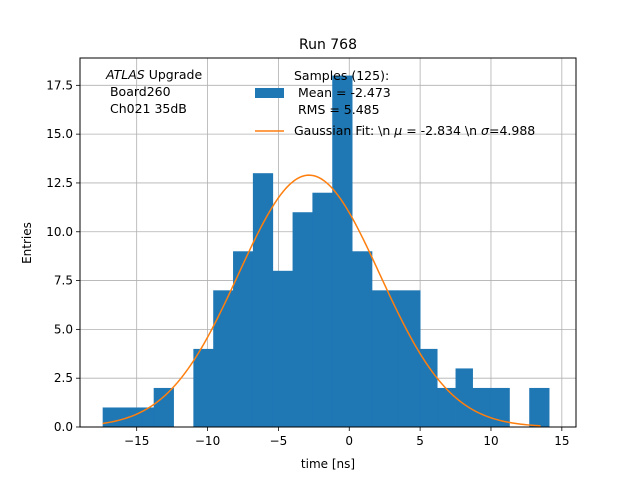 Image resolution: width=640 pixels, height=480 pixels. I want to click on x-tick-label: 5, so click(420, 441).